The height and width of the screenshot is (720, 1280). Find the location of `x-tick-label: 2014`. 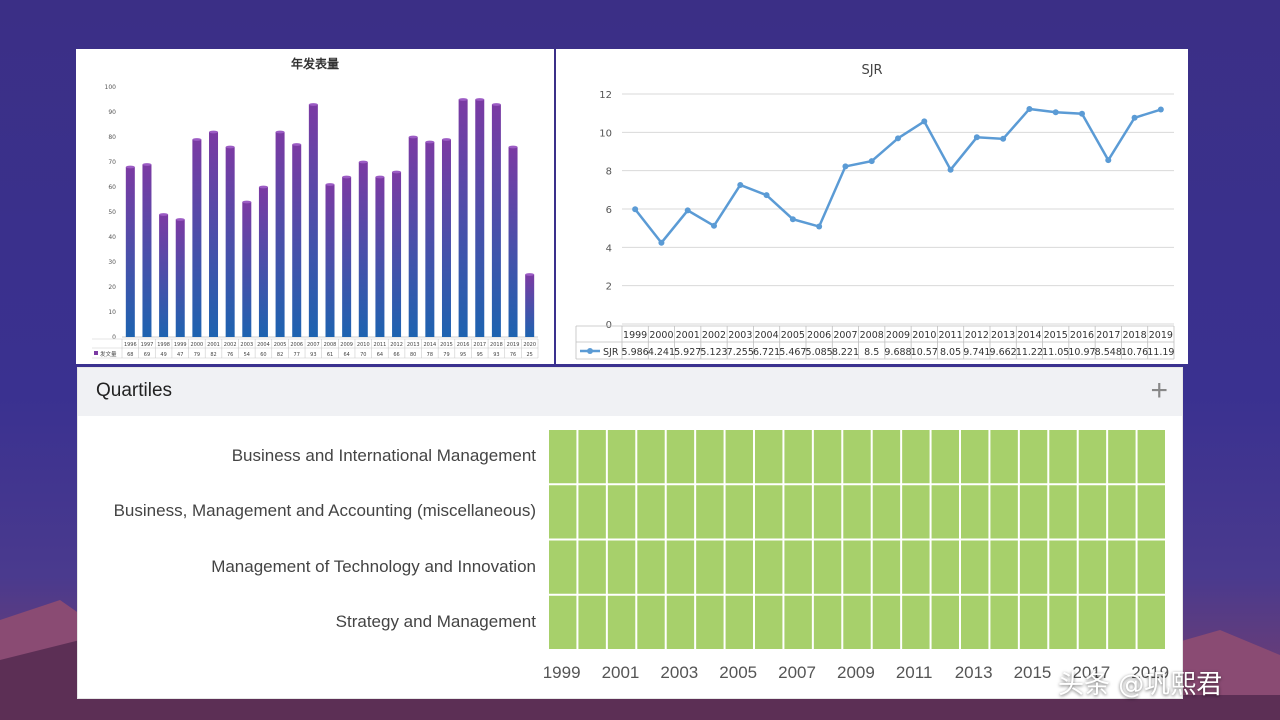

x-tick-label: 2014 is located at coordinates (1029, 335).